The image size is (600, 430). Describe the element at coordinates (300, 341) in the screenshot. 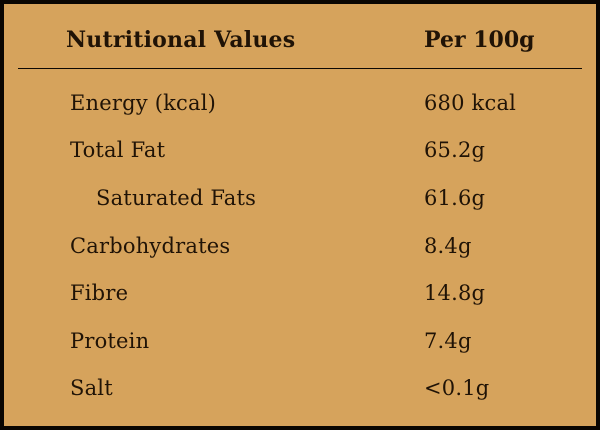

I see `table-row-protein: Protein 7.4g` at that location.